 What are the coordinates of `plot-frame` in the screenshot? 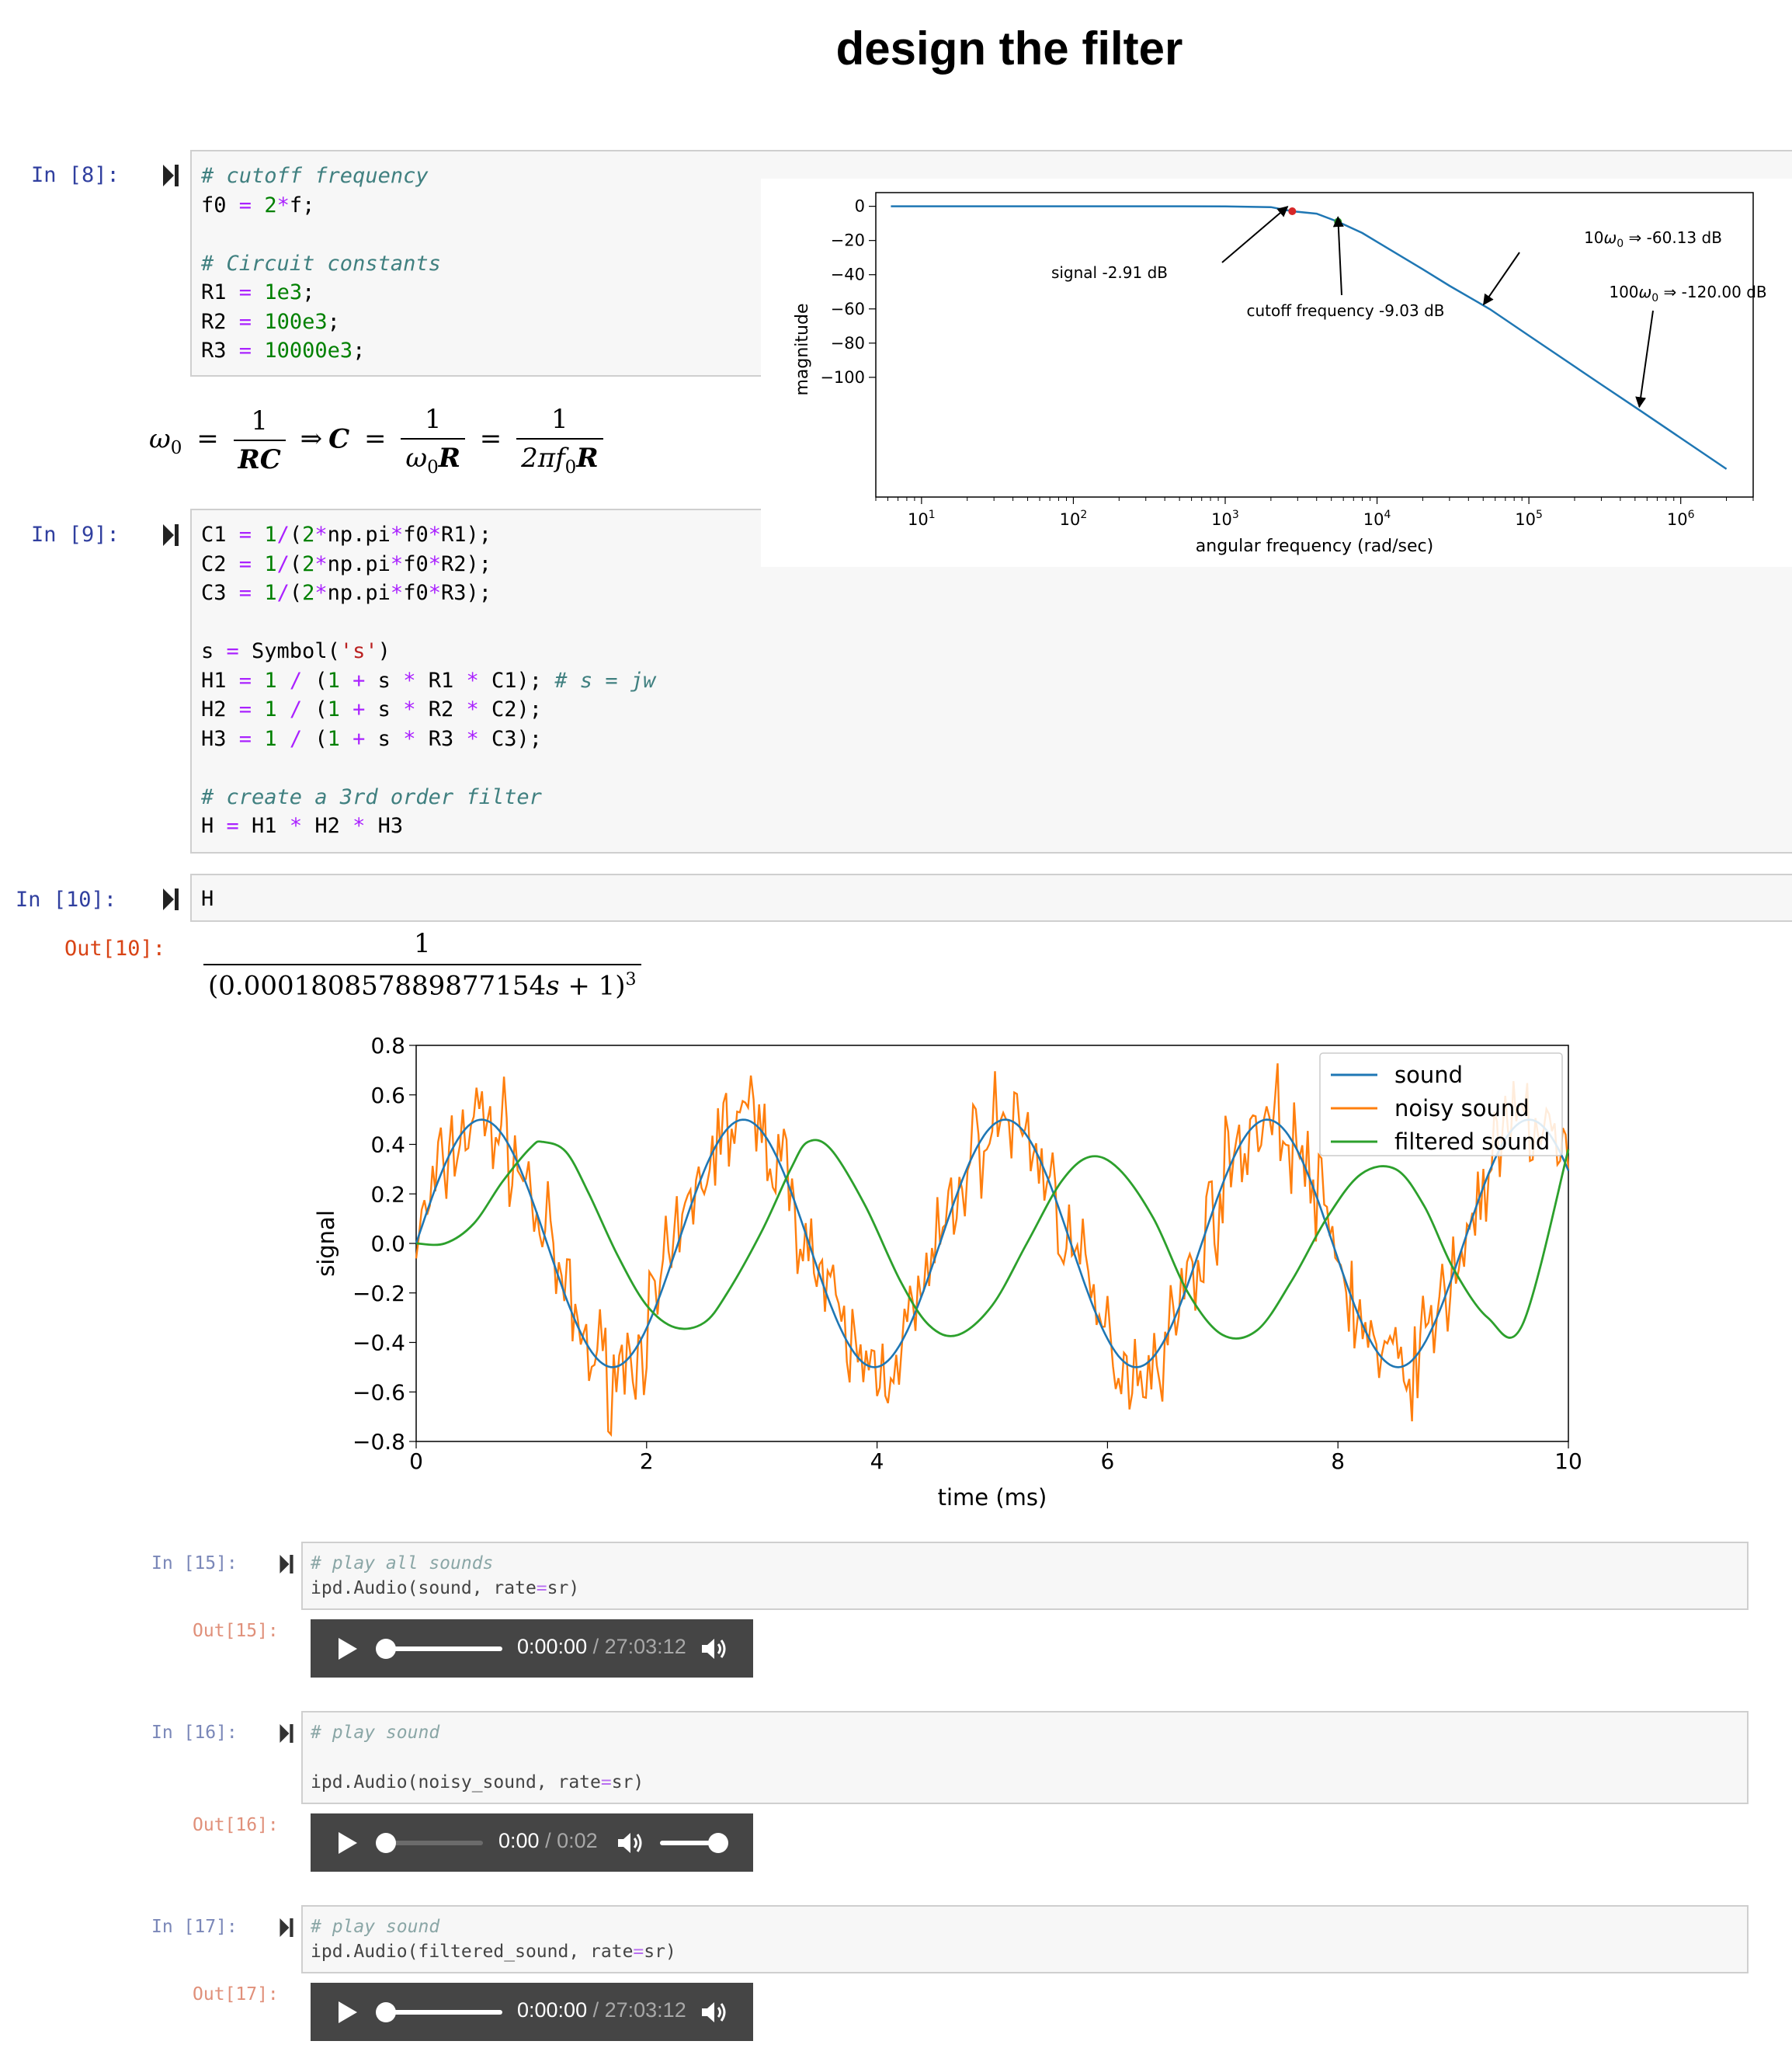 It's located at (1314, 345).